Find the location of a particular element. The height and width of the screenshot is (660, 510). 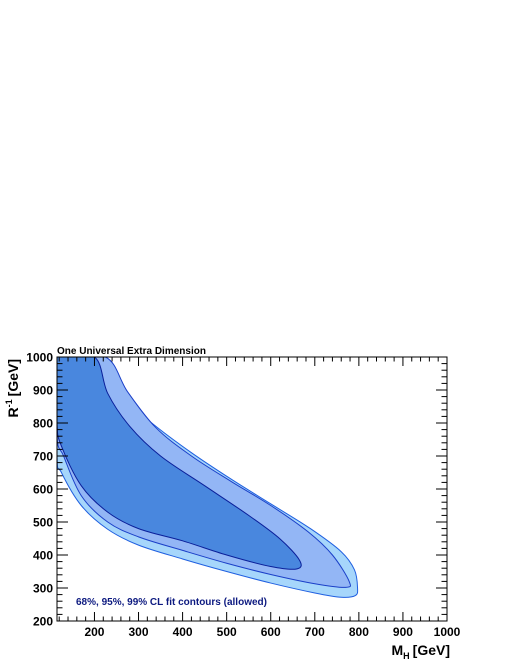

y-tick-label: 200 is located at coordinates (43, 622).